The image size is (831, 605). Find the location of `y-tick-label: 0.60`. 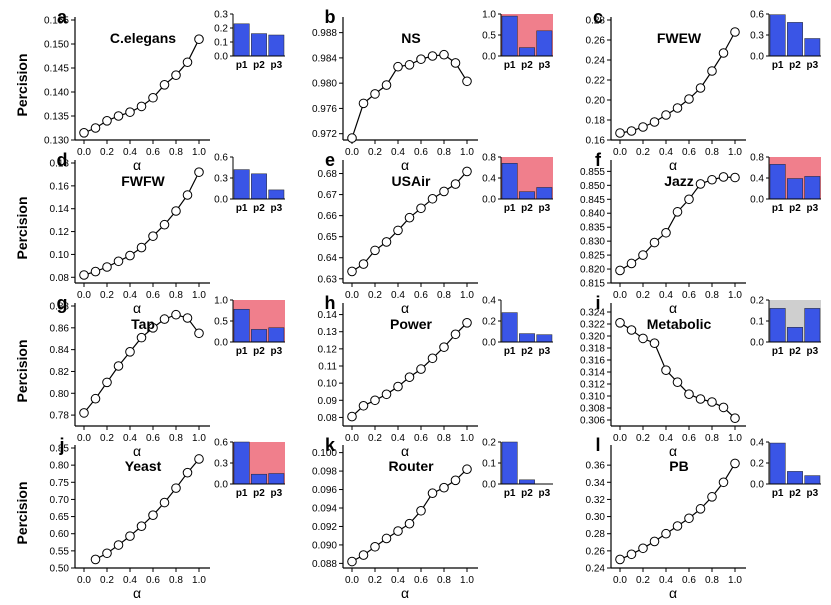

y-tick-label: 0.60 is located at coordinates (60, 534).